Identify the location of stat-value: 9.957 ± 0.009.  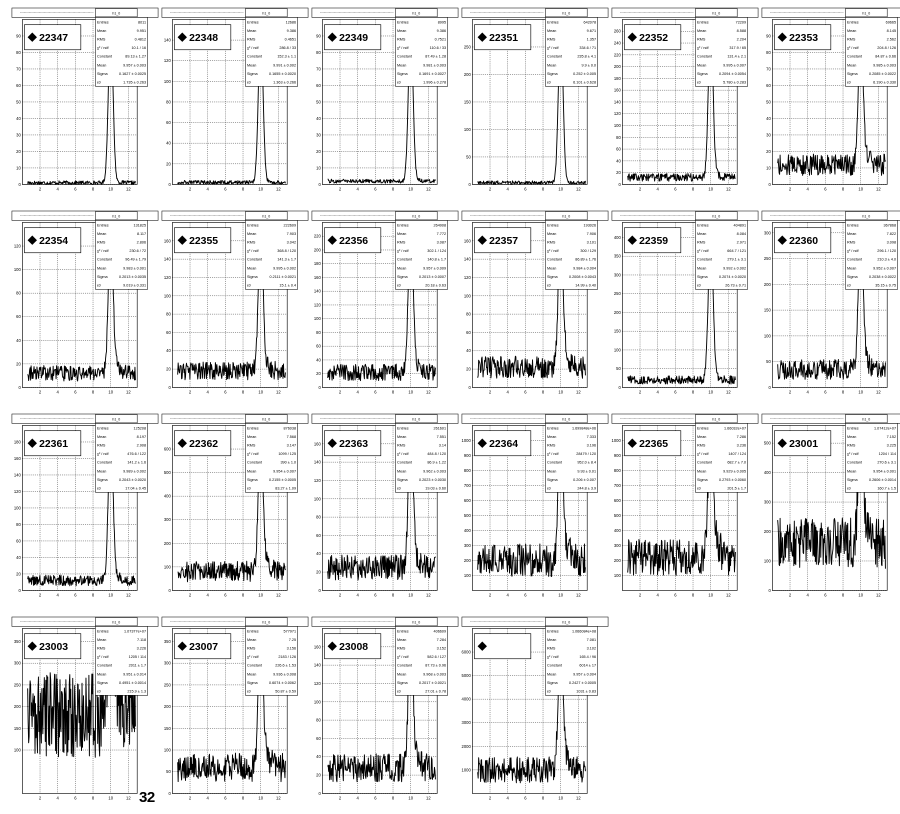
(434, 268).